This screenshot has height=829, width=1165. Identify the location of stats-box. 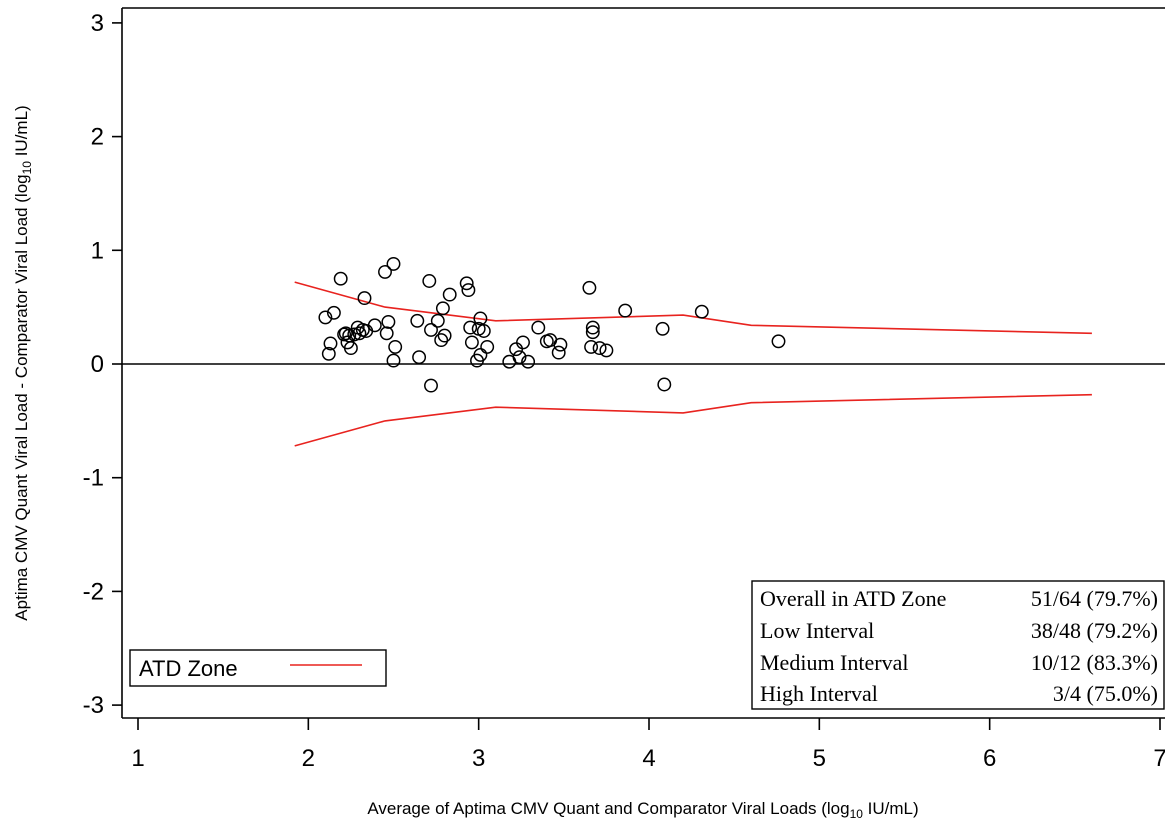
(958, 645).